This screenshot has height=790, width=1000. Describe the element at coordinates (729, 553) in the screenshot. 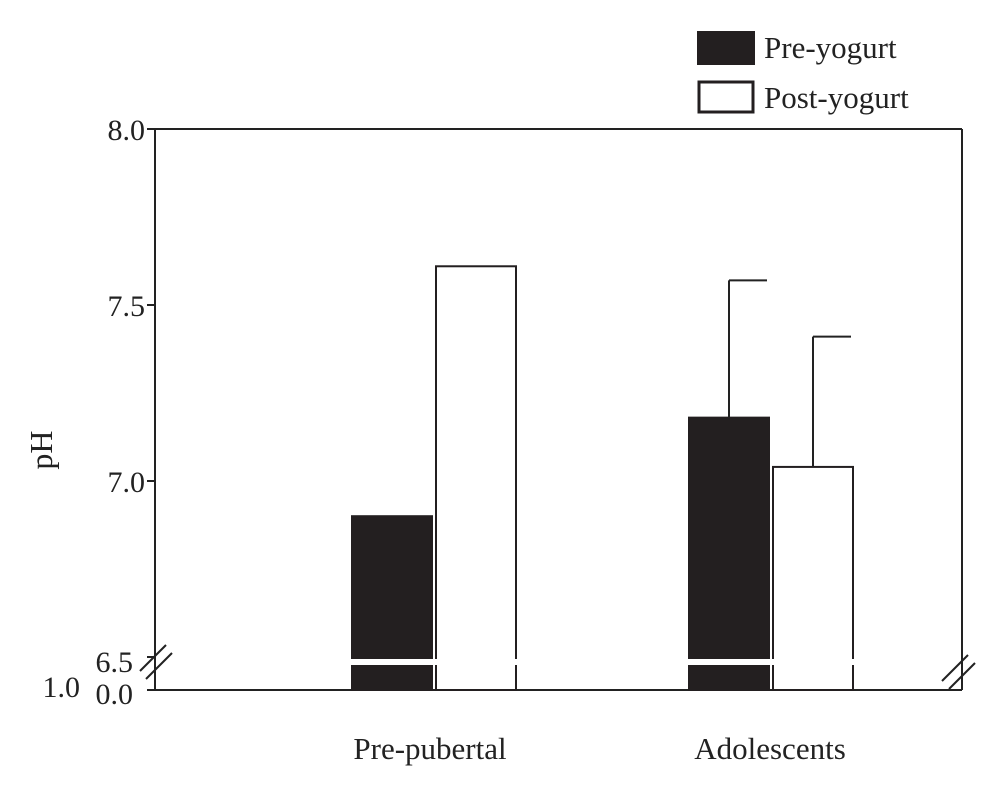

I see `bar-pre-yogurt-adolescents` at that location.